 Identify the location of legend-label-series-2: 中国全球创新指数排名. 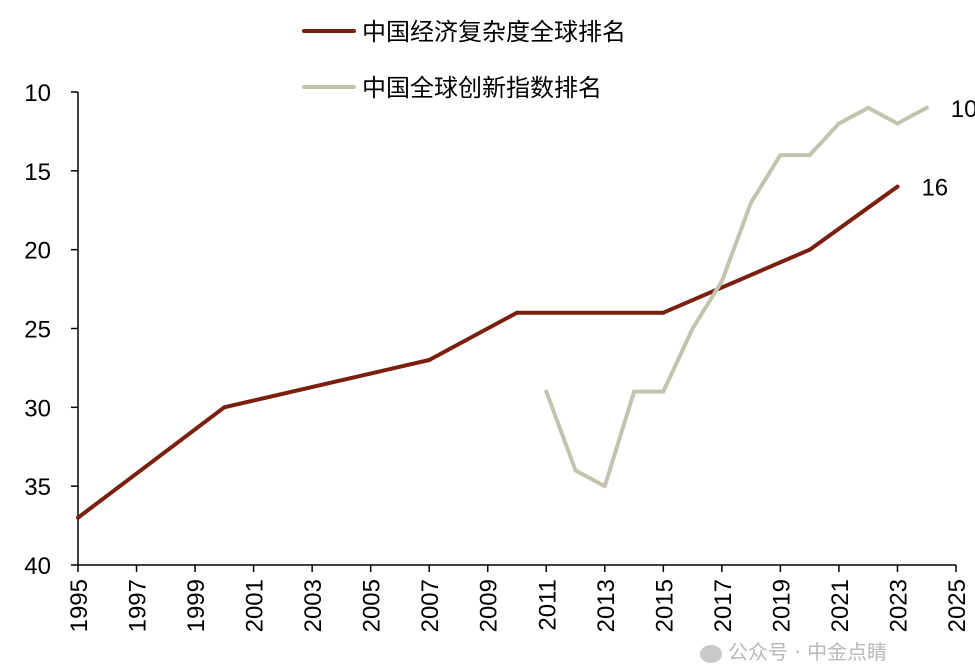
(482, 88).